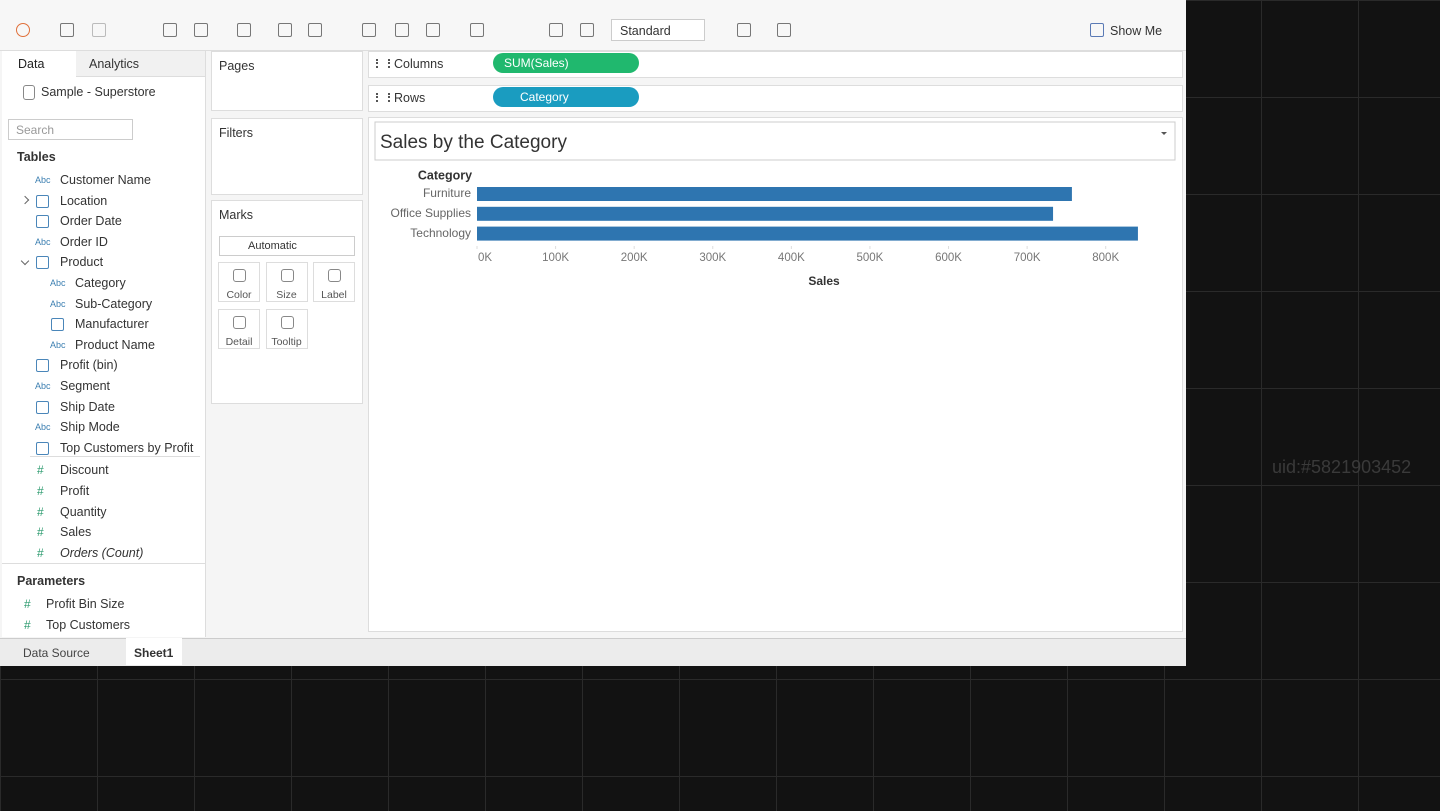 The width and height of the screenshot is (1440, 811). What do you see at coordinates (201, 30) in the screenshot?
I see `new-data-source` at bounding box center [201, 30].